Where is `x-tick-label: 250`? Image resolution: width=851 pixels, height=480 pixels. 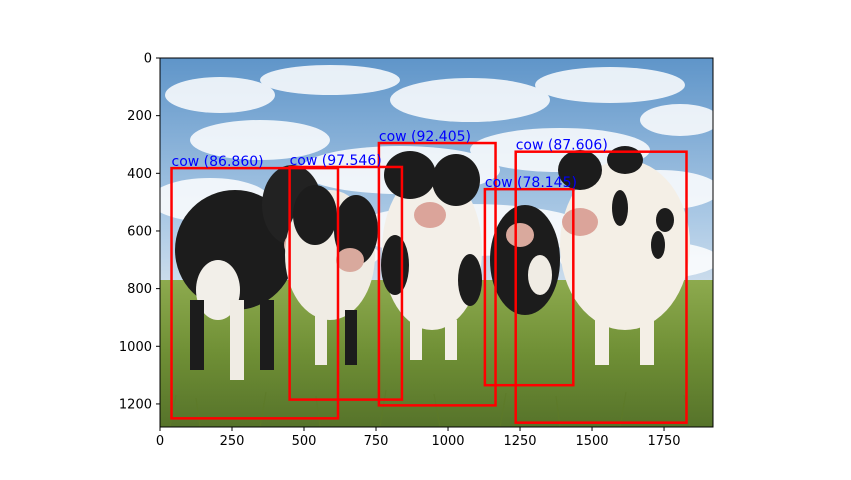
x-tick-label: 250 is located at coordinates (232, 441).